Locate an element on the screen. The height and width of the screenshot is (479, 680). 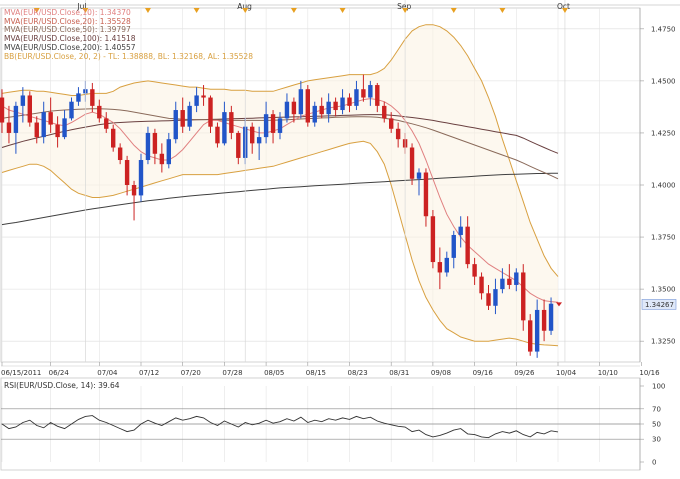
rsi-label: RSI(EUR/USD.Close, 14): 39.64 is located at coordinates (62, 385).